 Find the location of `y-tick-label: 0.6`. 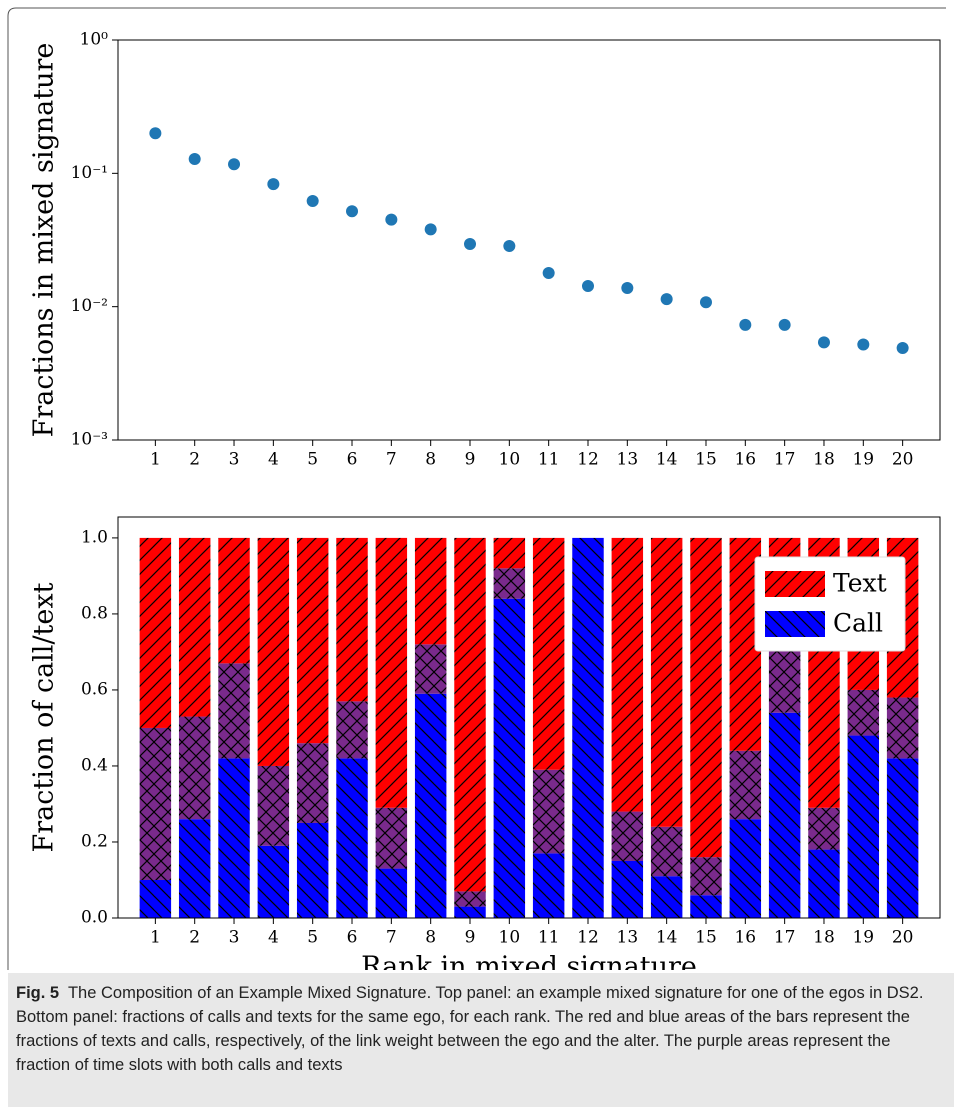

y-tick-label: 0.6 is located at coordinates (94, 689).